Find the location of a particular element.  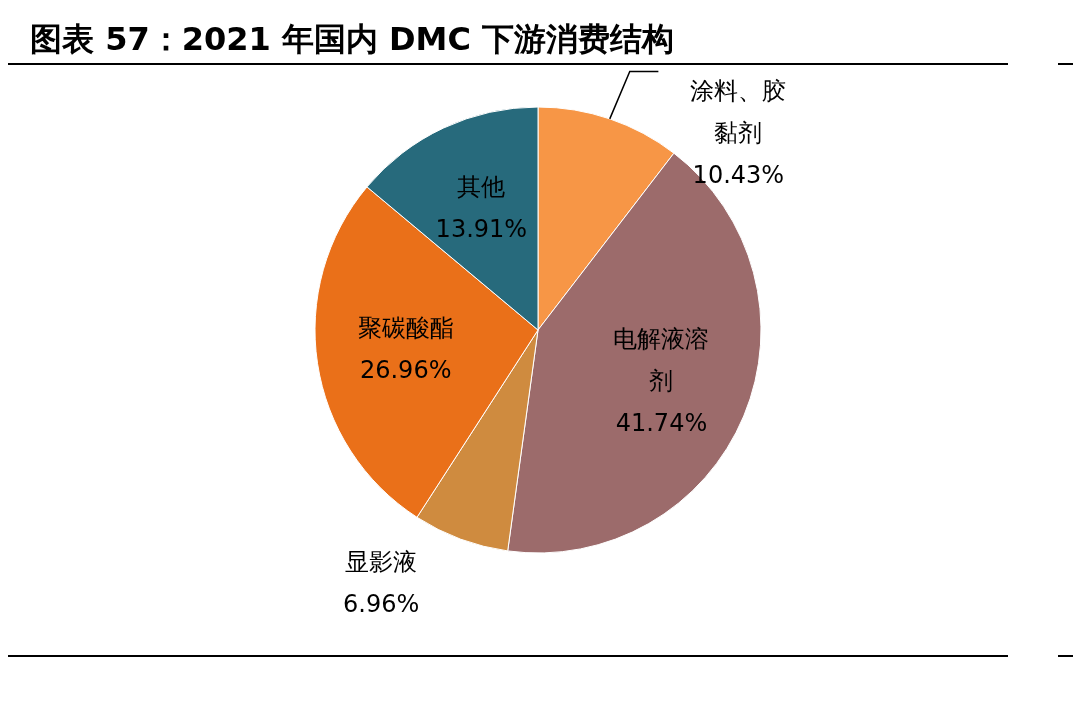

data-label: 41.74% is located at coordinates (661, 422).